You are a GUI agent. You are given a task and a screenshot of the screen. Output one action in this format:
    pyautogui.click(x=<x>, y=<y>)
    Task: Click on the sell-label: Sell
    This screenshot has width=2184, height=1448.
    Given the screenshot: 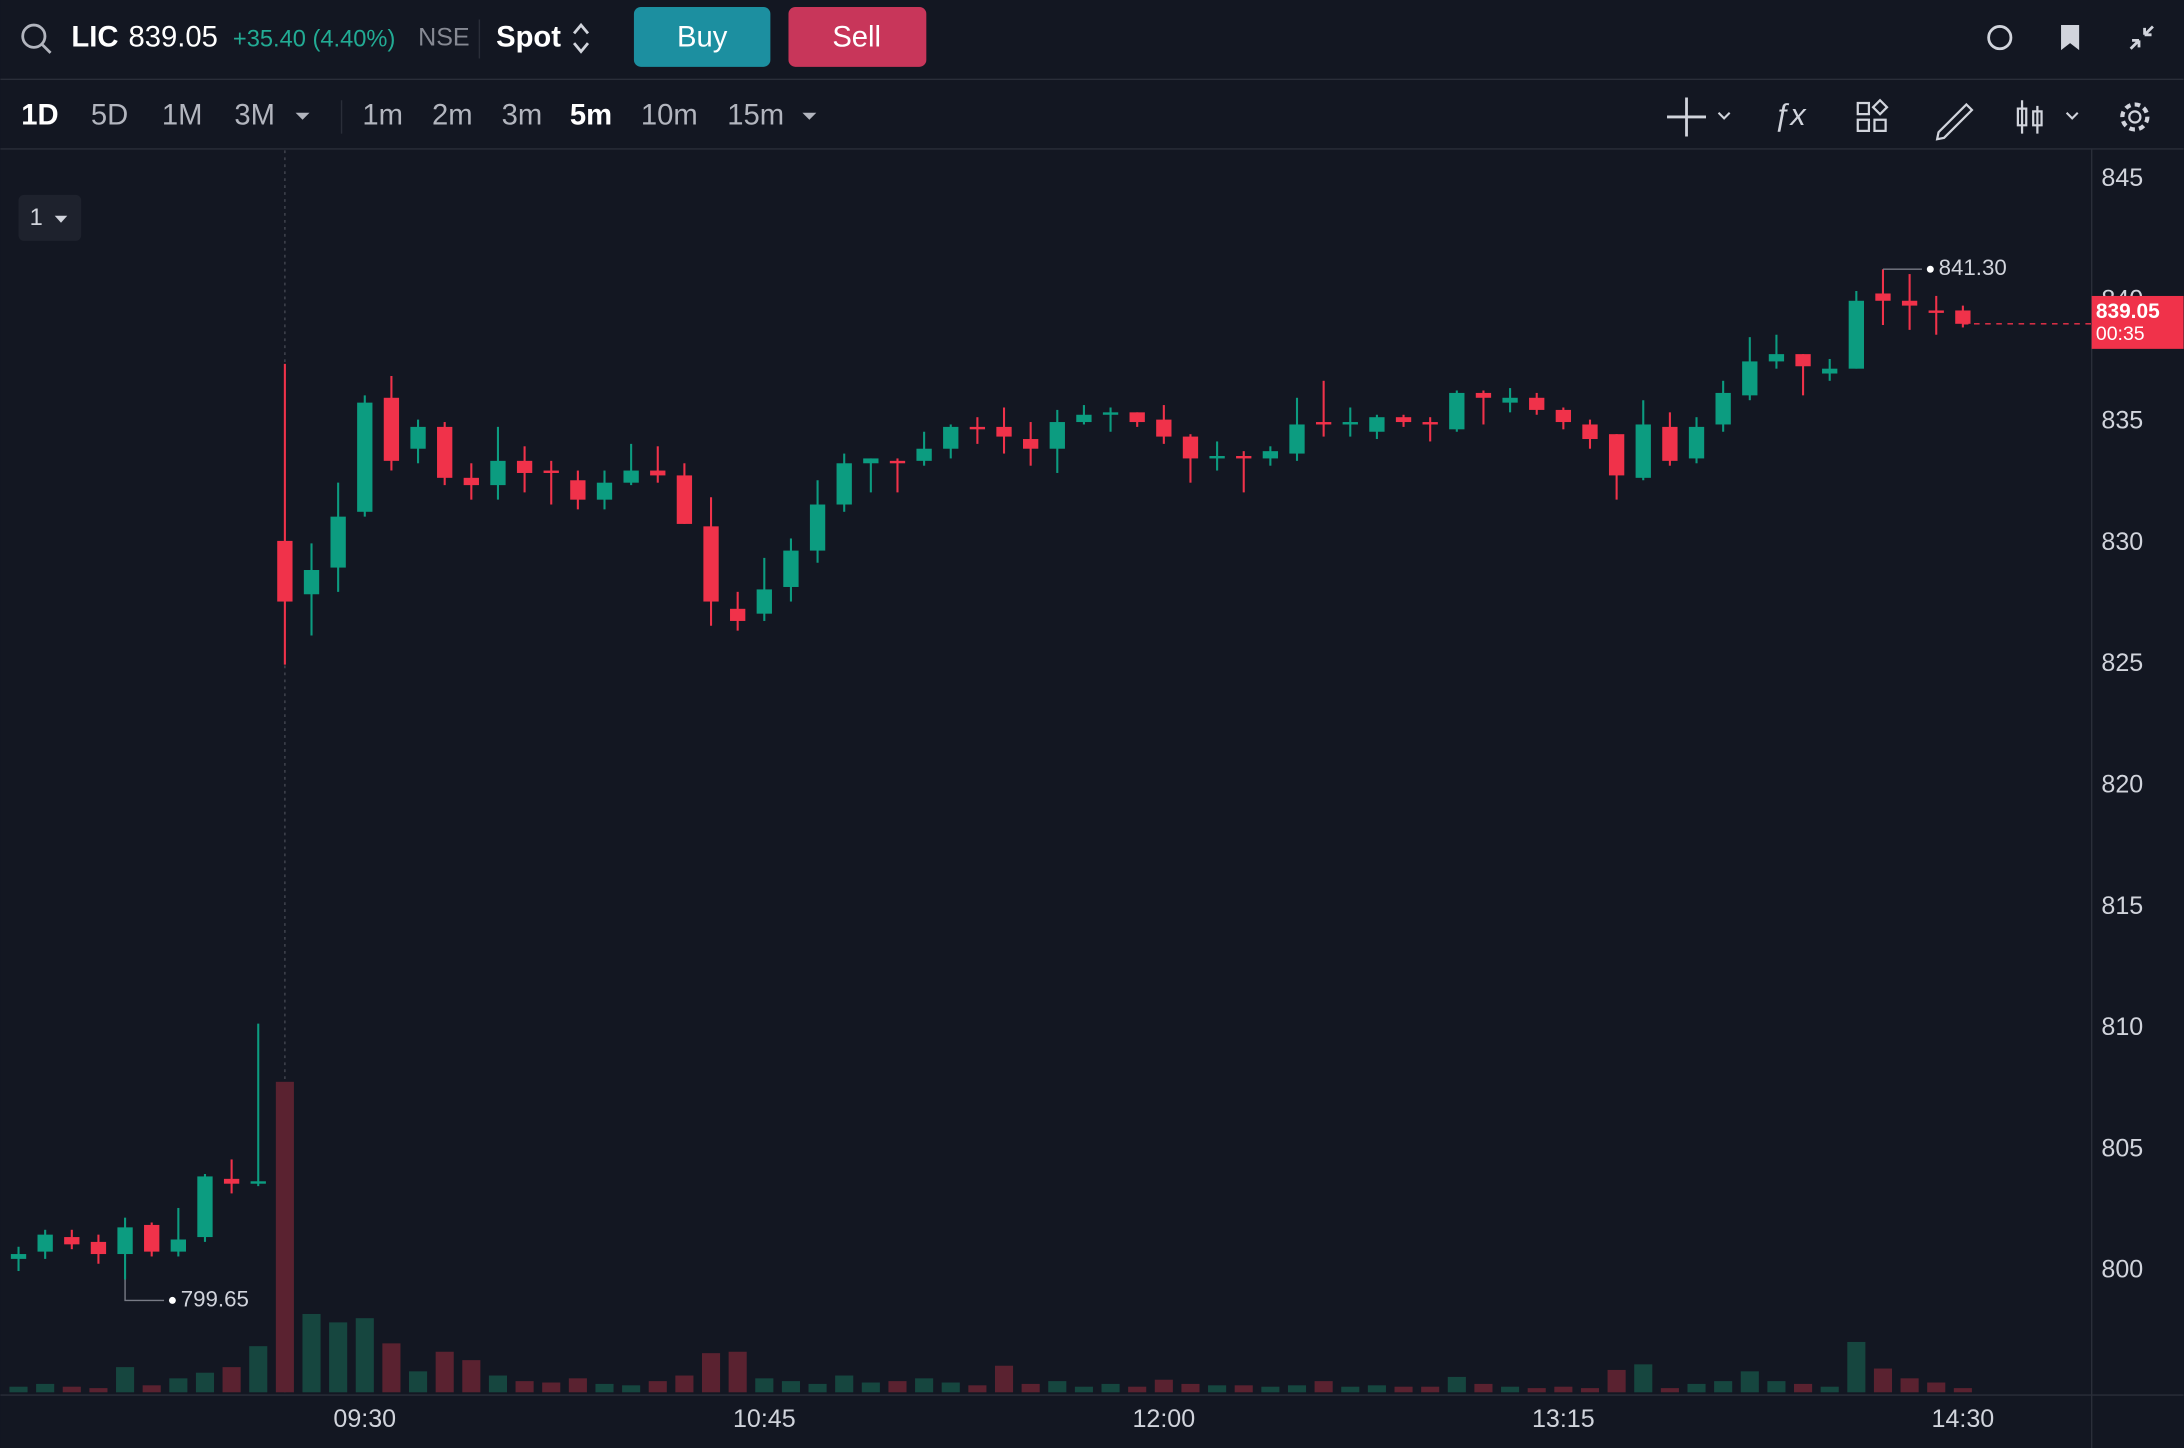 What is the action you would take?
    pyautogui.click(x=856, y=38)
    